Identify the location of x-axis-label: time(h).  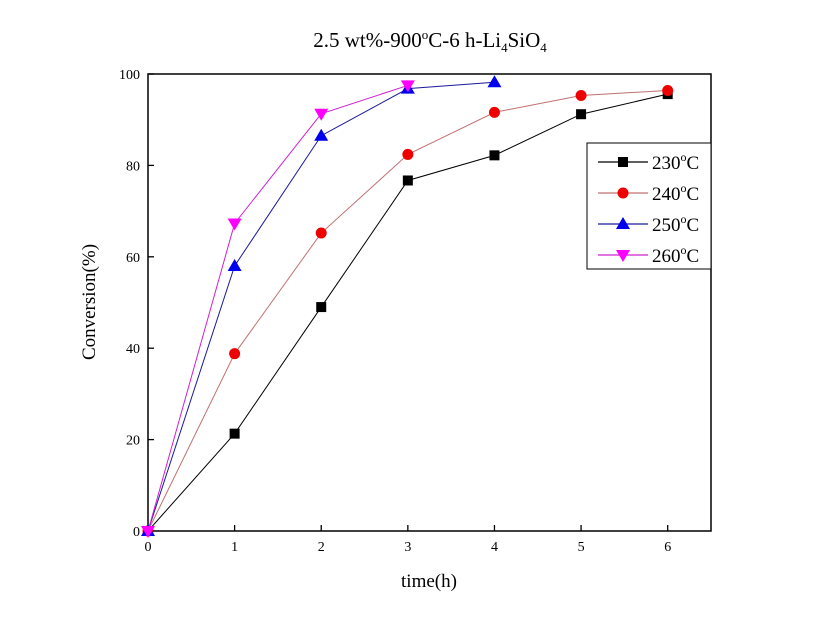
(429, 581).